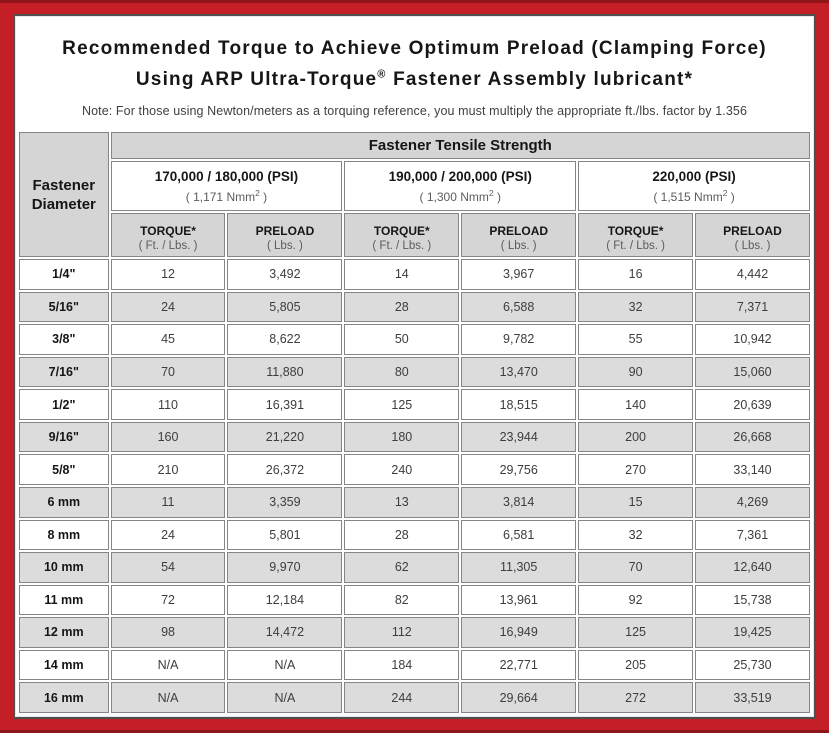  I want to click on torque-value-cell: 32, so click(636, 307).